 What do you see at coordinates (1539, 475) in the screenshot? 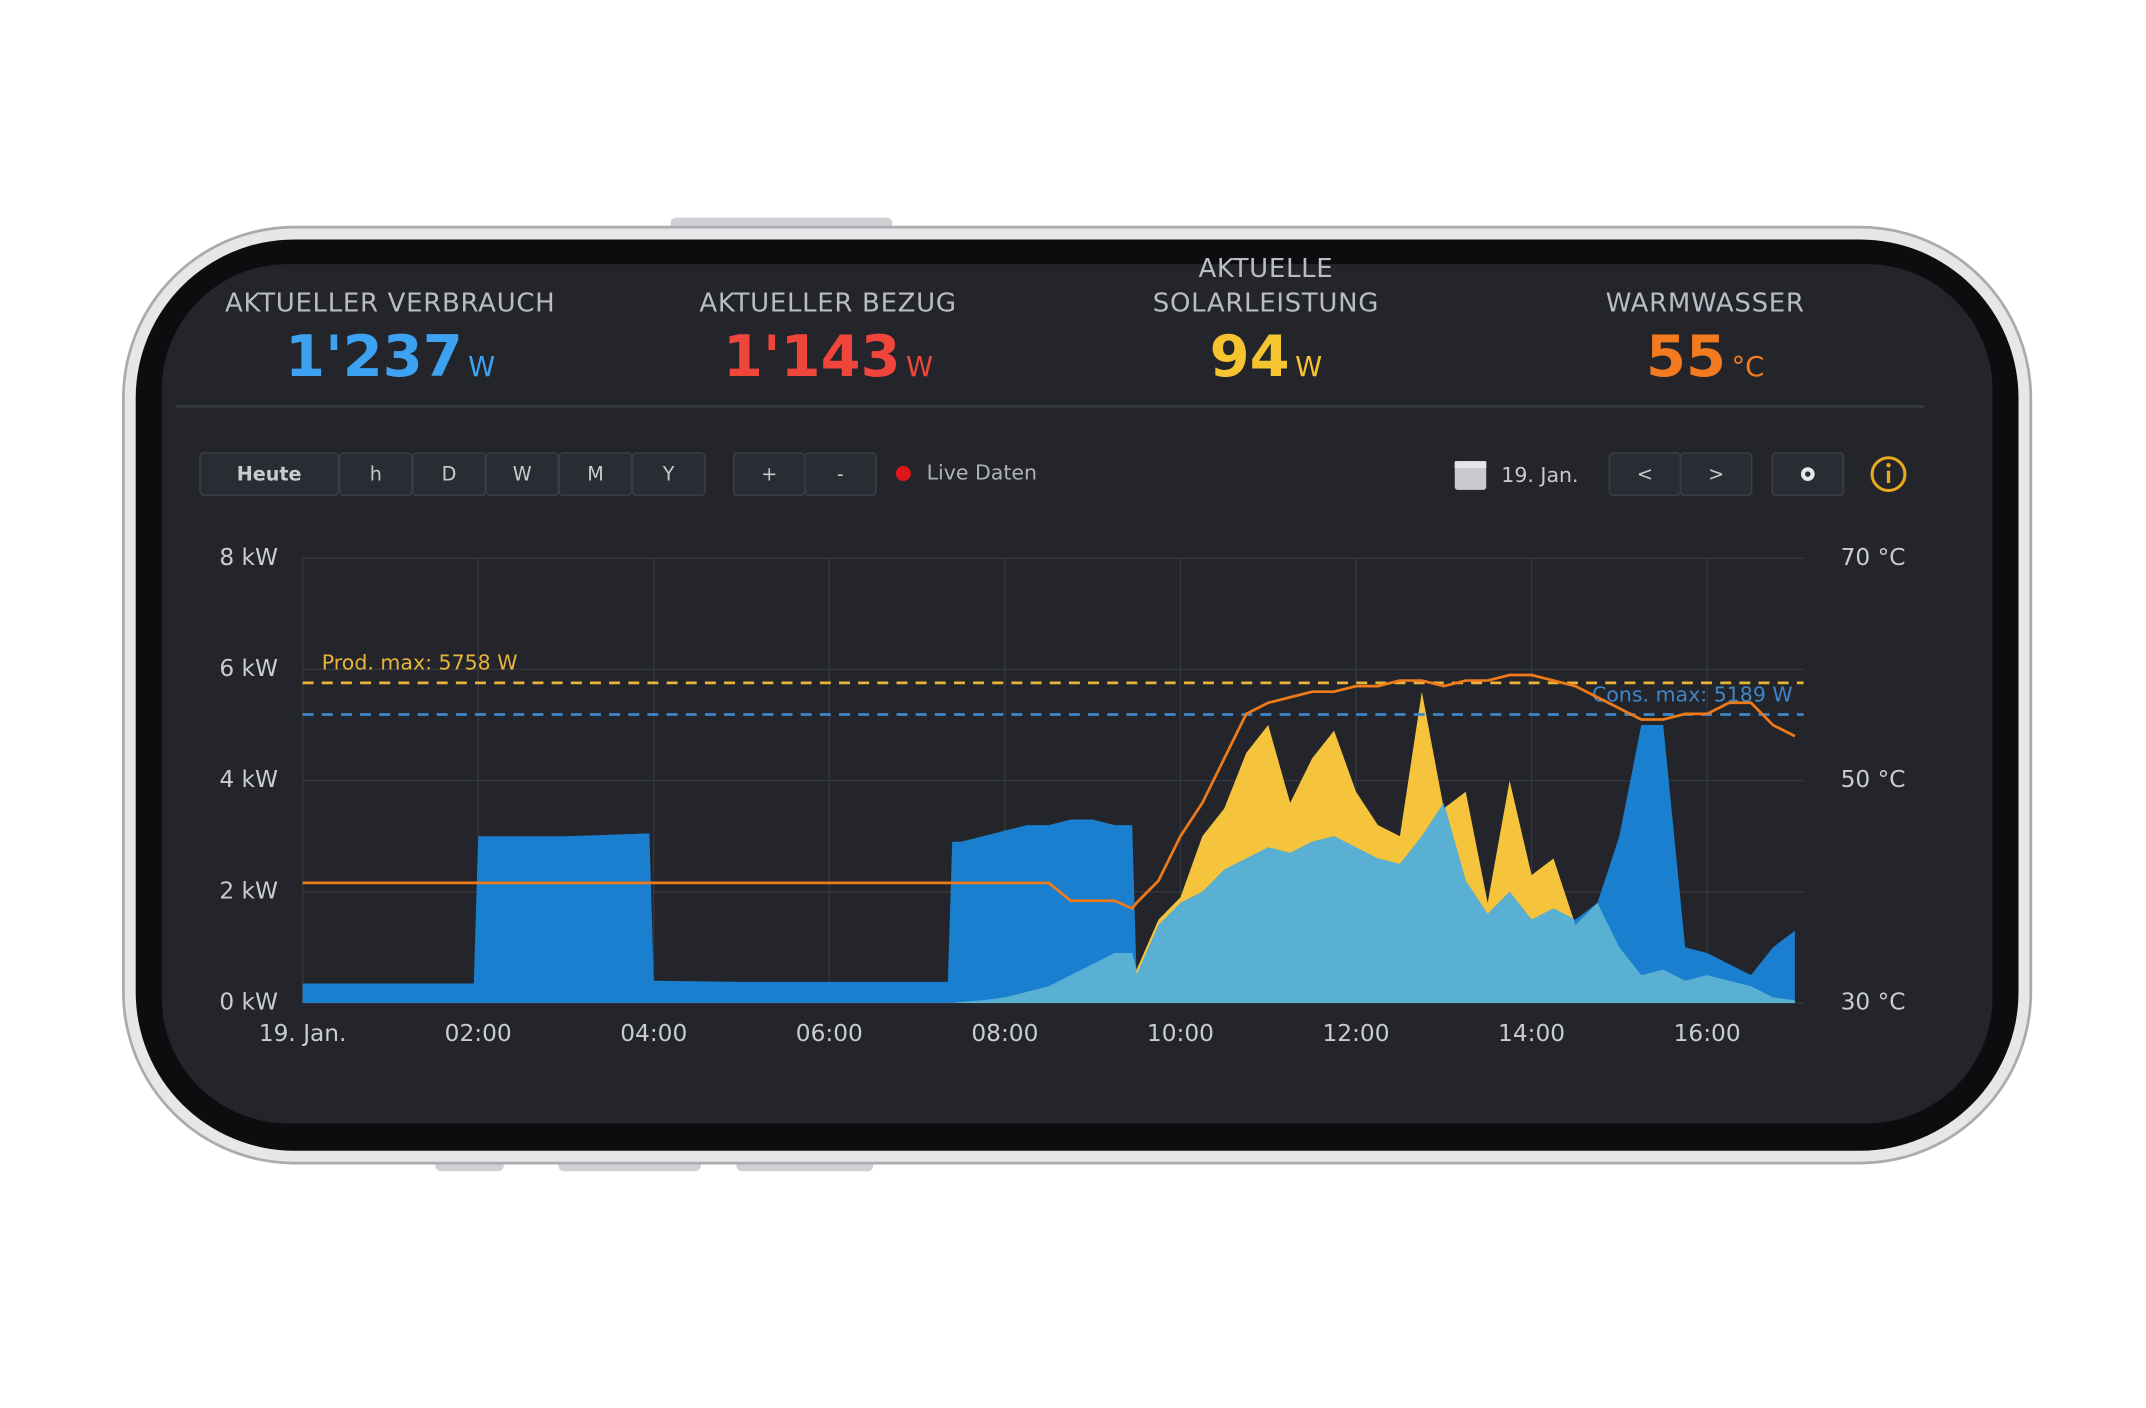
I see `date-label: 19. Jan.` at bounding box center [1539, 475].